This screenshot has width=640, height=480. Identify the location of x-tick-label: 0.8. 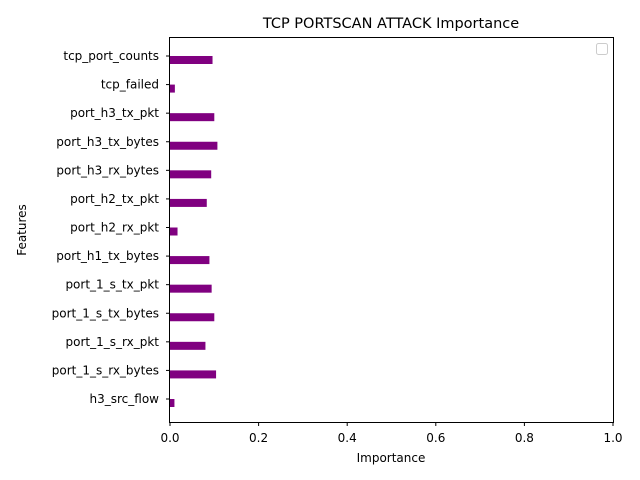
(524, 438).